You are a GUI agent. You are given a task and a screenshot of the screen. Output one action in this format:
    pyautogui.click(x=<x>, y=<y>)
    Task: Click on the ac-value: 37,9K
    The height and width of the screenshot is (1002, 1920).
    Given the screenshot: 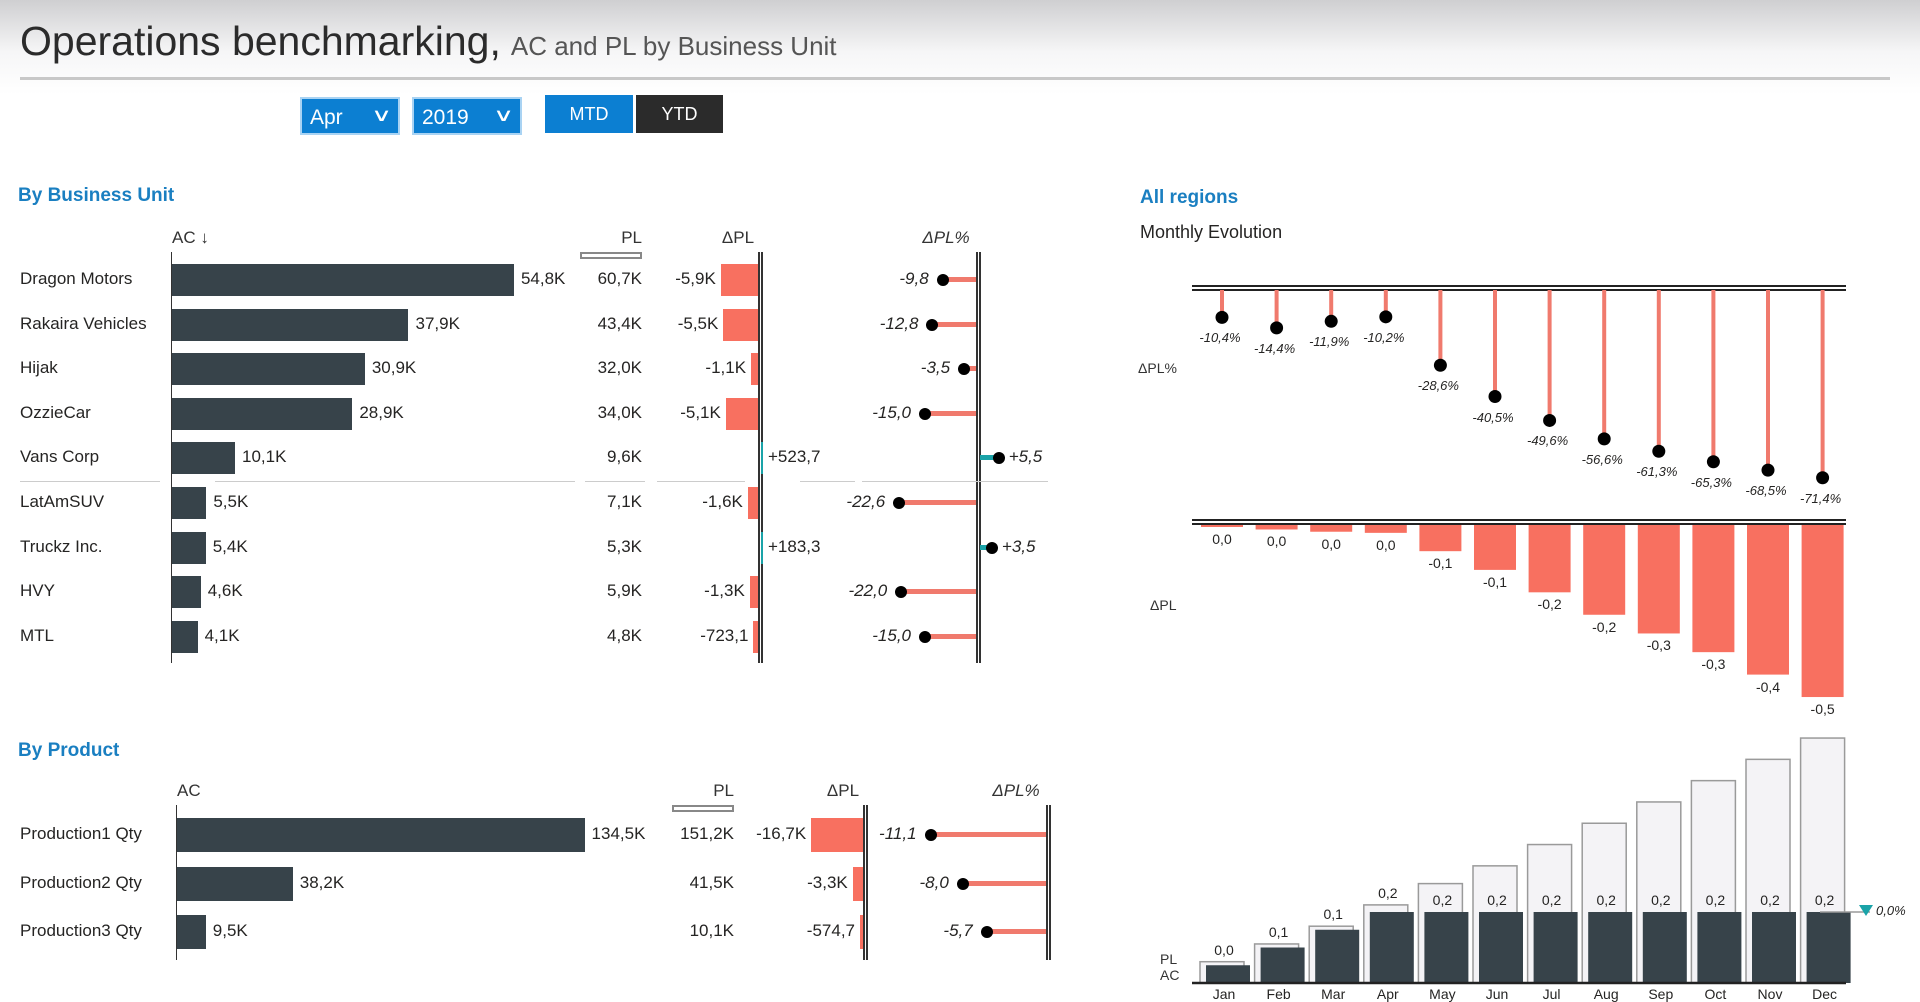 What is the action you would take?
    pyautogui.click(x=437, y=323)
    